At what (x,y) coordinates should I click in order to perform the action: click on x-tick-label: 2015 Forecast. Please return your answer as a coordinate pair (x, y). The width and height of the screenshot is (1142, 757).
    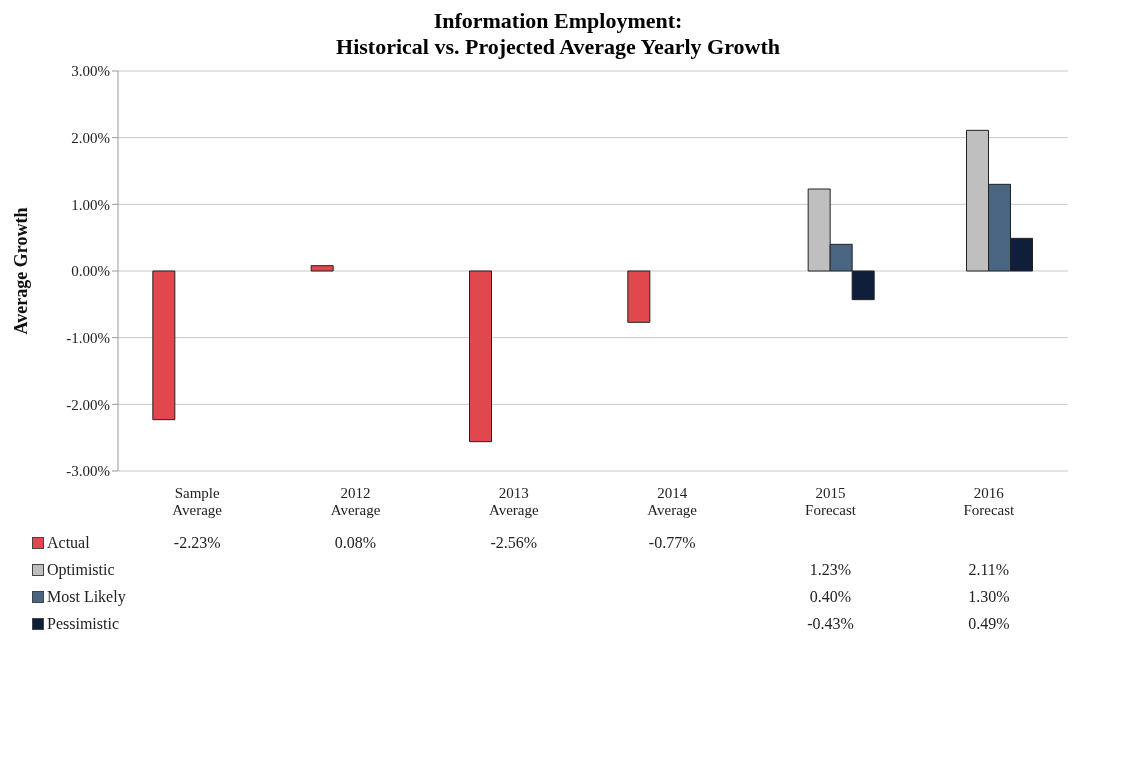
    Looking at the image, I should click on (831, 501).